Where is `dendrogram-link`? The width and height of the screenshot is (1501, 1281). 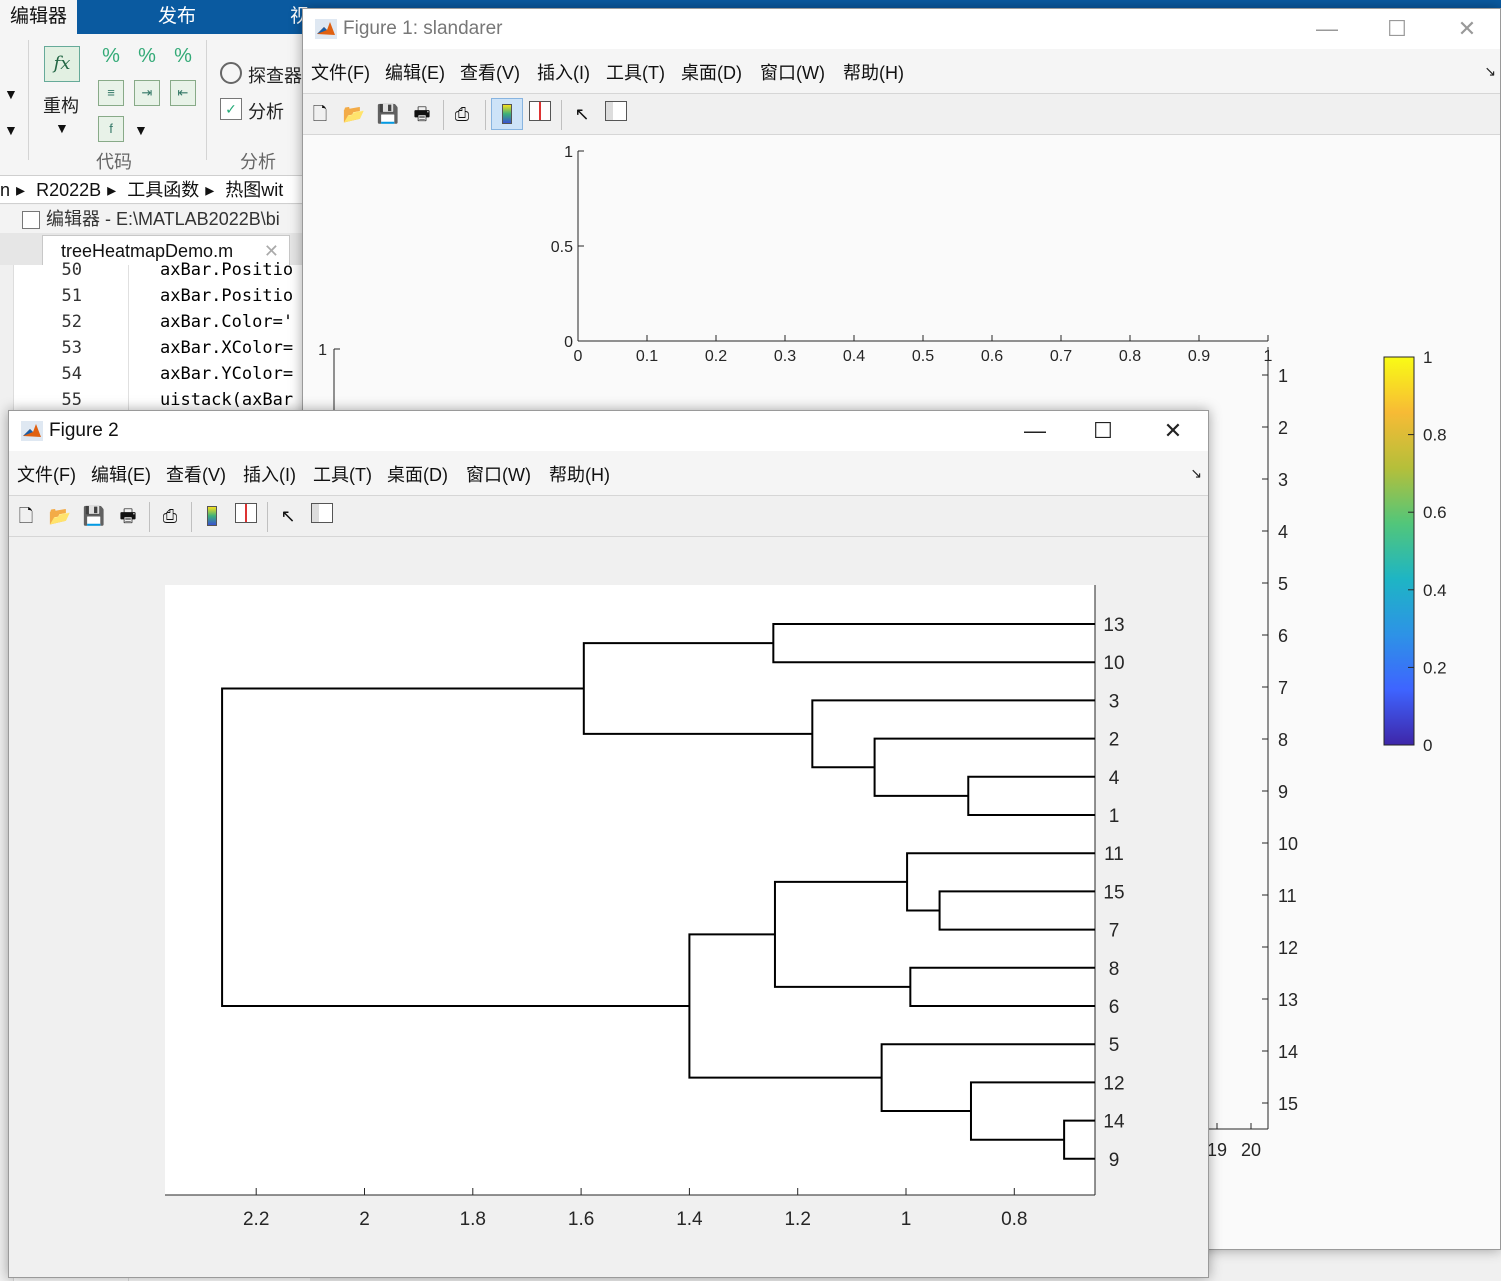 dendrogram-link is located at coordinates (455, 847).